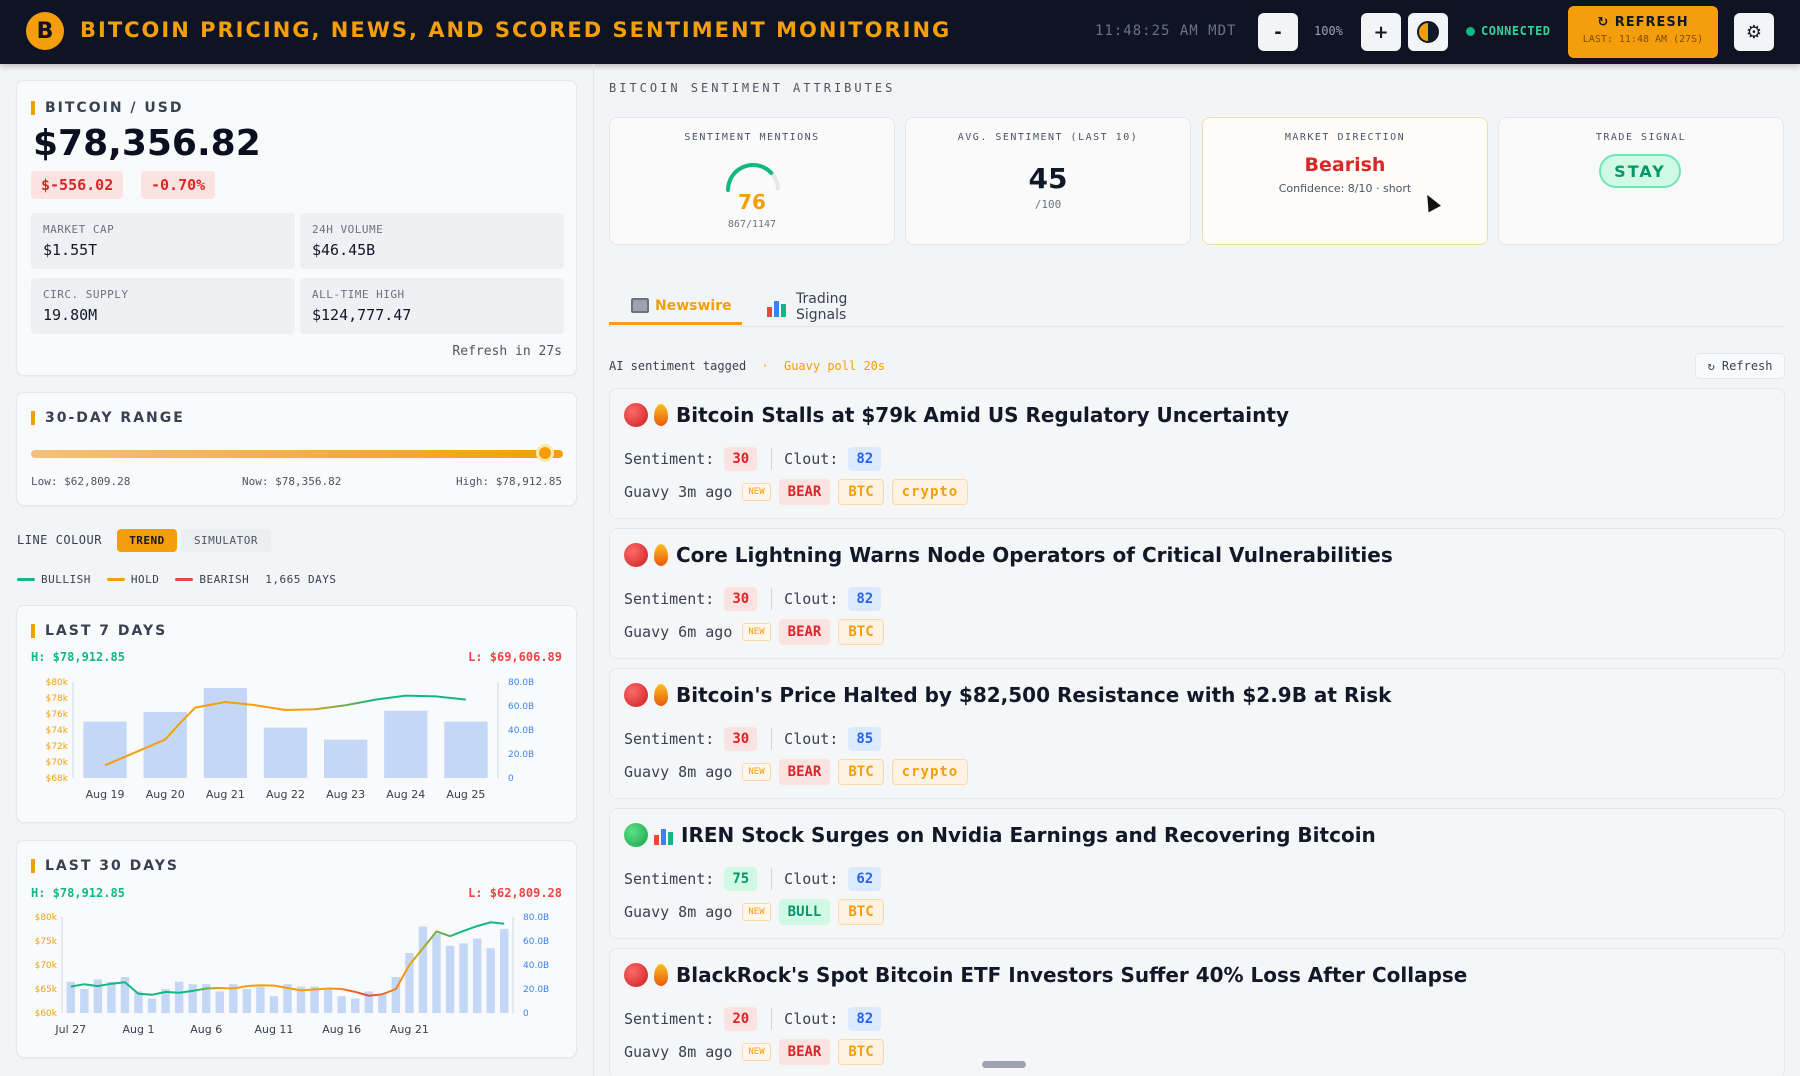 The image size is (1800, 1076). I want to click on news-scores: Sentiment: 30 Clout: 82, so click(753, 459).